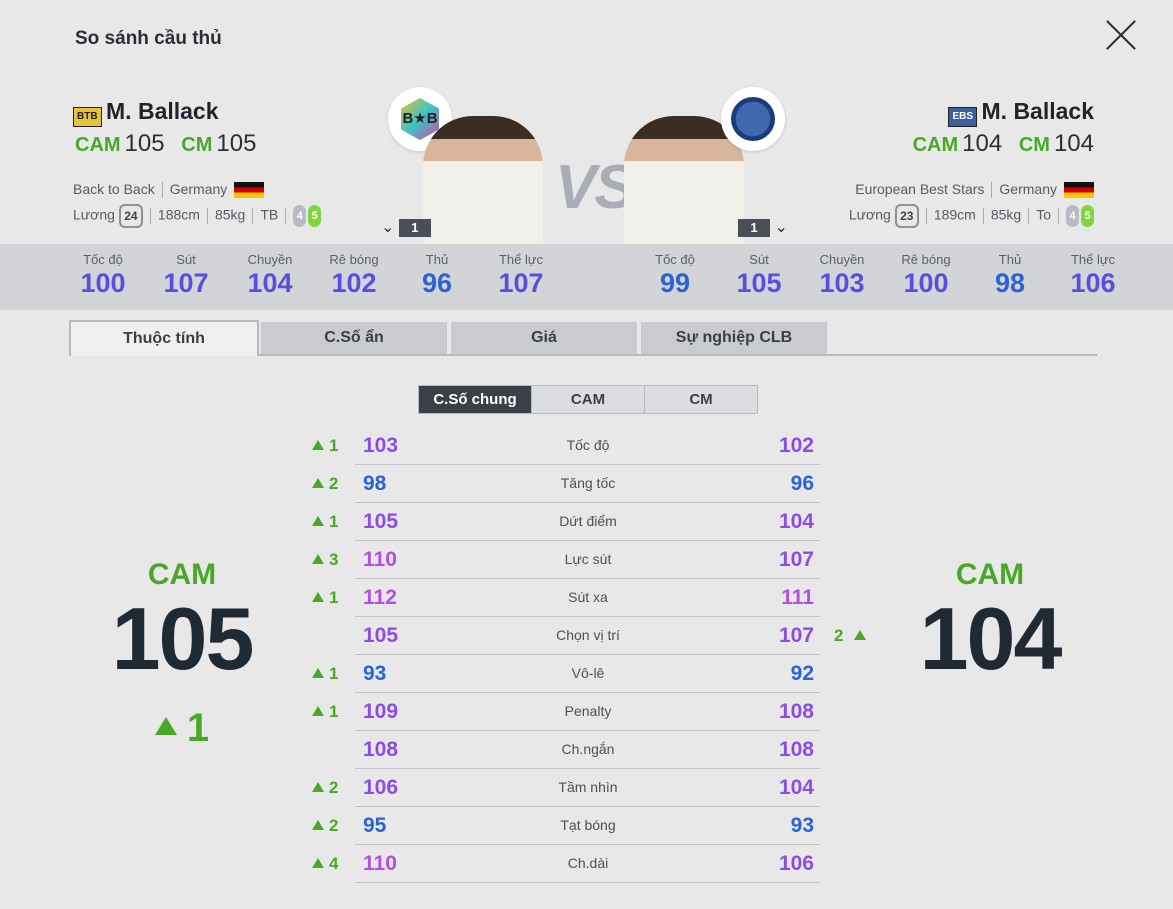  Describe the element at coordinates (354, 338) in the screenshot. I see `tab-hidden-stats: C.Số ẩn` at that location.